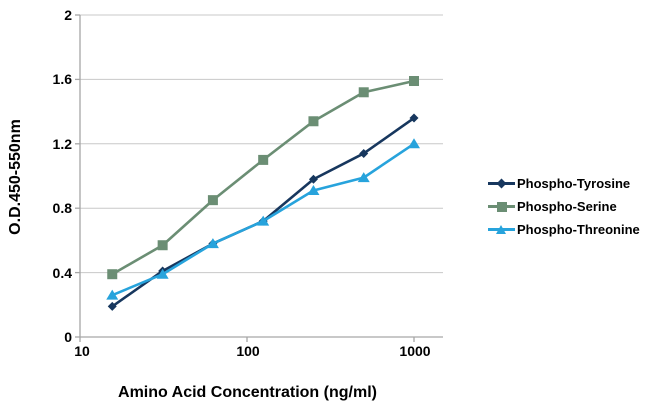 The width and height of the screenshot is (650, 418). Describe the element at coordinates (68, 14) in the screenshot. I see `y-tick-label-2: 2` at that location.